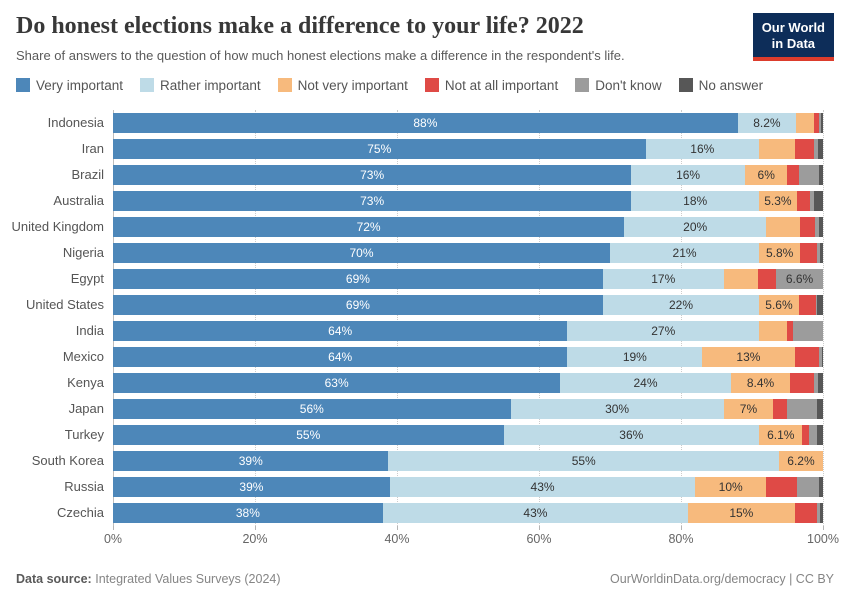 The height and width of the screenshot is (600, 850). I want to click on legend-item-not-very-important: Not very important, so click(342, 85).